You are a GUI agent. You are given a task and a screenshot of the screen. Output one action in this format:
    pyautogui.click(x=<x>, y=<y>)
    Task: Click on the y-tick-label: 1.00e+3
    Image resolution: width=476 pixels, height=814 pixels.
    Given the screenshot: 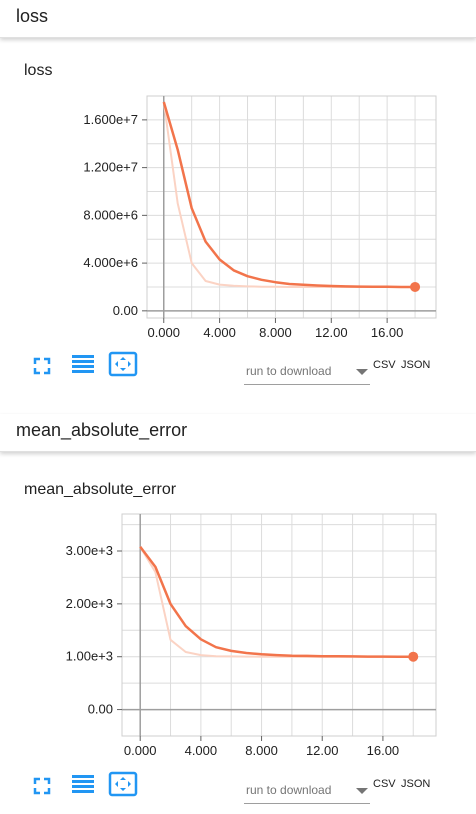 What is the action you would take?
    pyautogui.click(x=89, y=656)
    